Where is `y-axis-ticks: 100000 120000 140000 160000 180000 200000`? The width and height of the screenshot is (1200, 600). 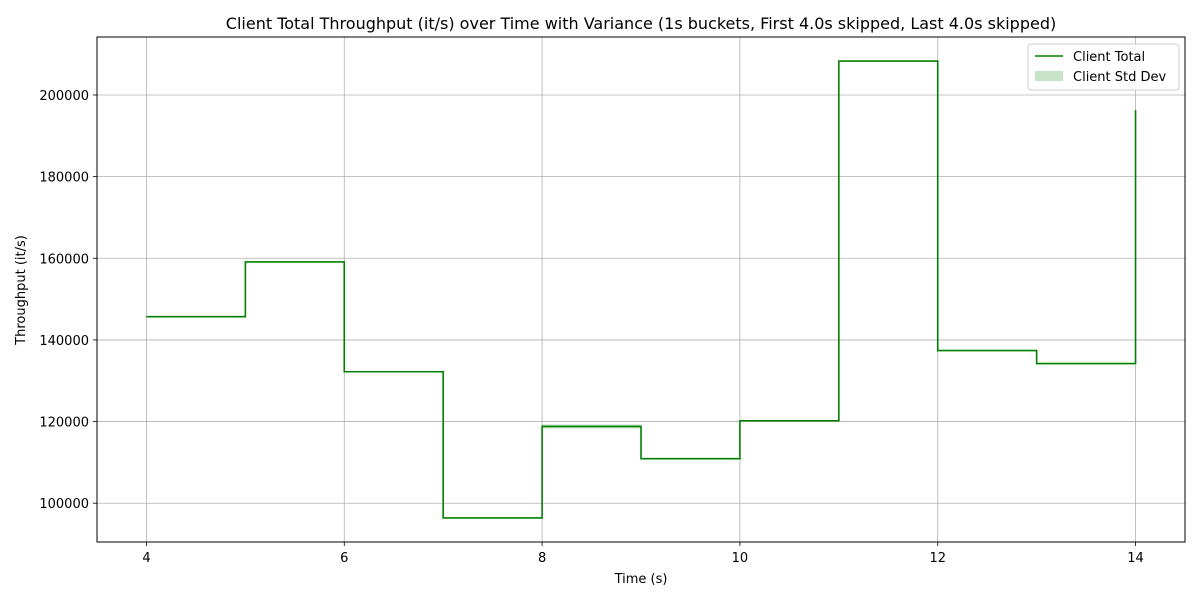 y-axis-ticks: 100000 120000 140000 160000 180000 200000 is located at coordinates (68, 300).